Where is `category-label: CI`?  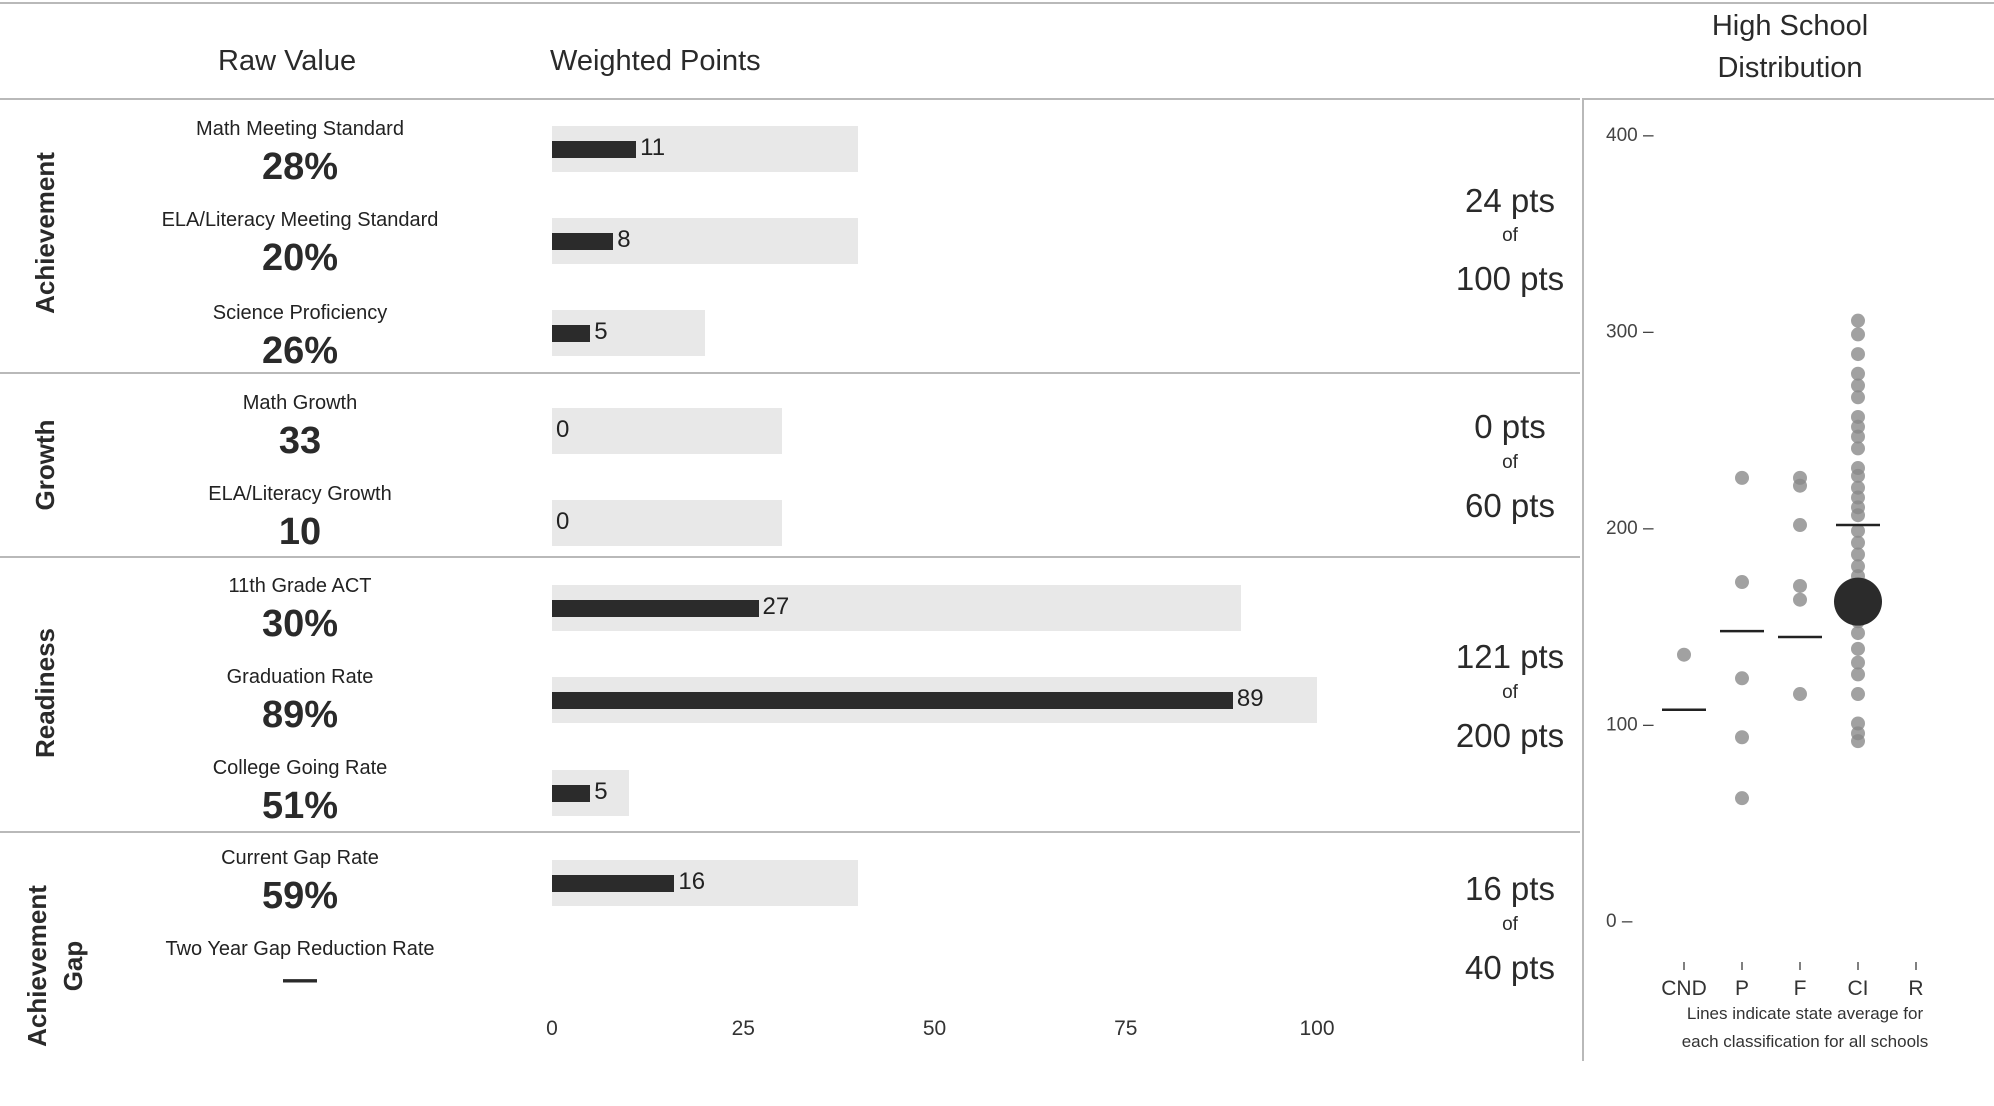 category-label: CI is located at coordinates (1858, 988).